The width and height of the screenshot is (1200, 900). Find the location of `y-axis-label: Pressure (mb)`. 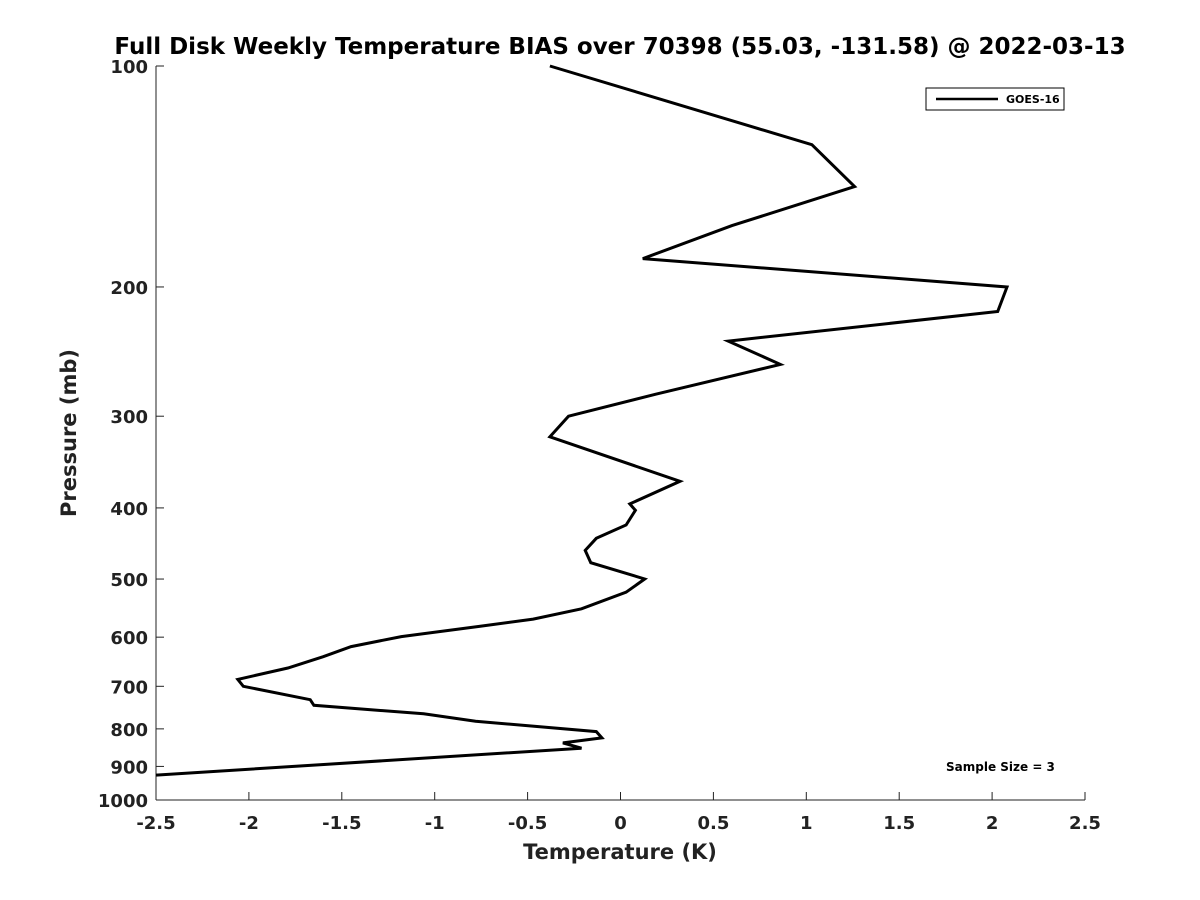

y-axis-label: Pressure (mb) is located at coordinates (69, 433).